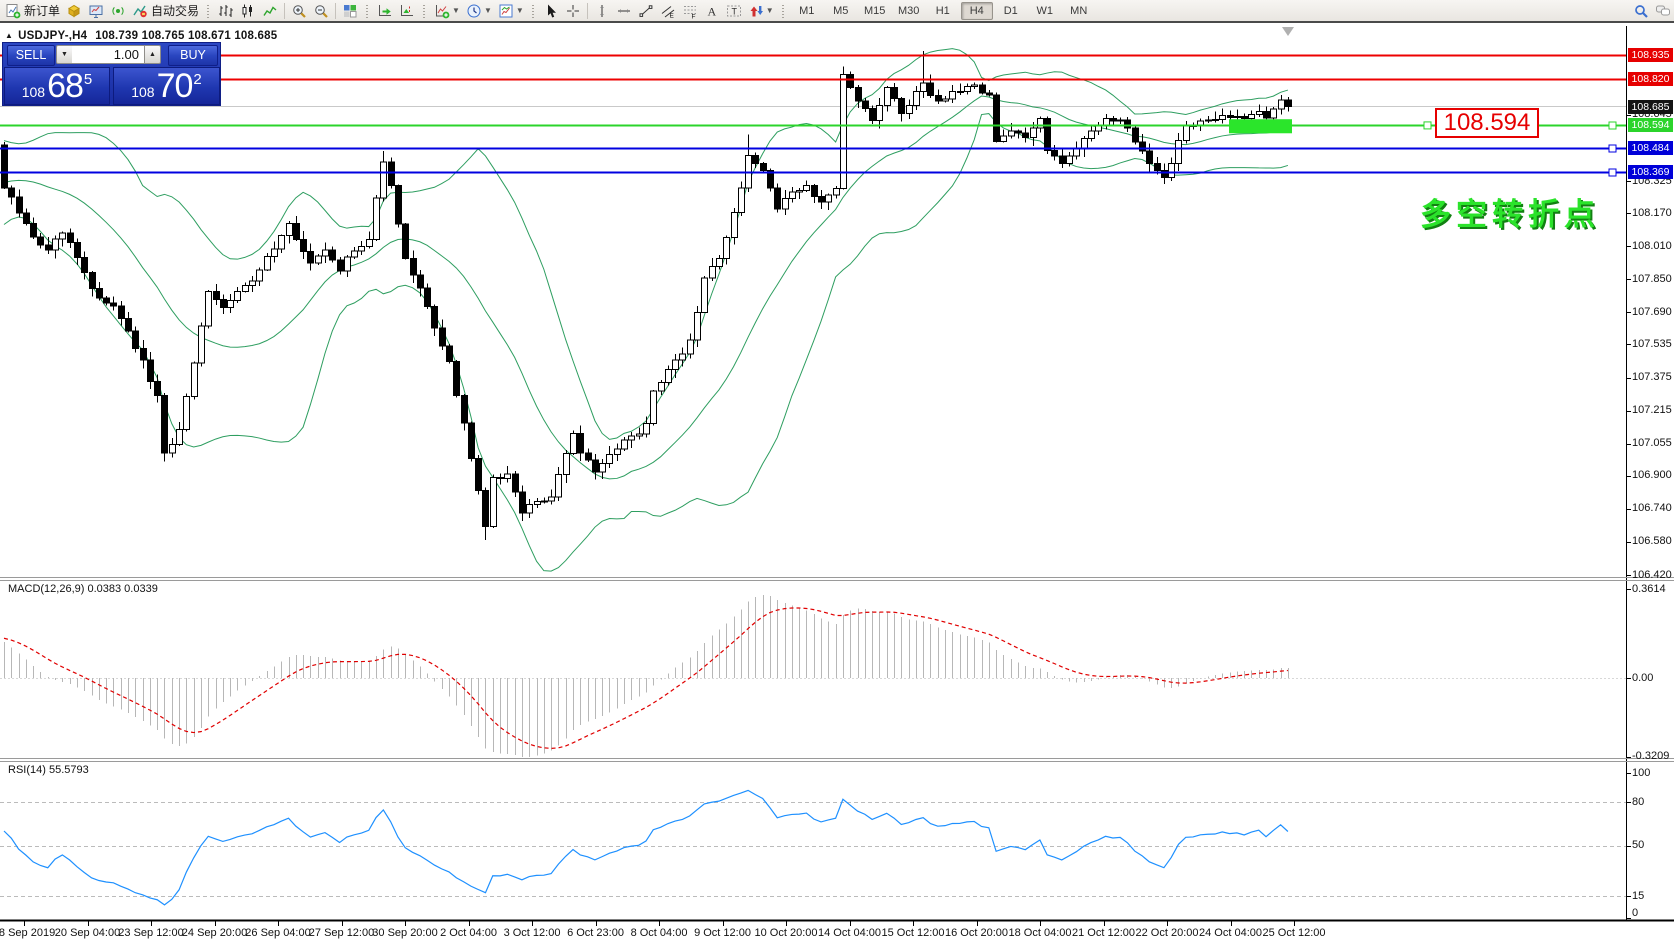 This screenshot has height=946, width=1674. What do you see at coordinates (976, 10) in the screenshot?
I see `timeframe-h4: H4` at bounding box center [976, 10].